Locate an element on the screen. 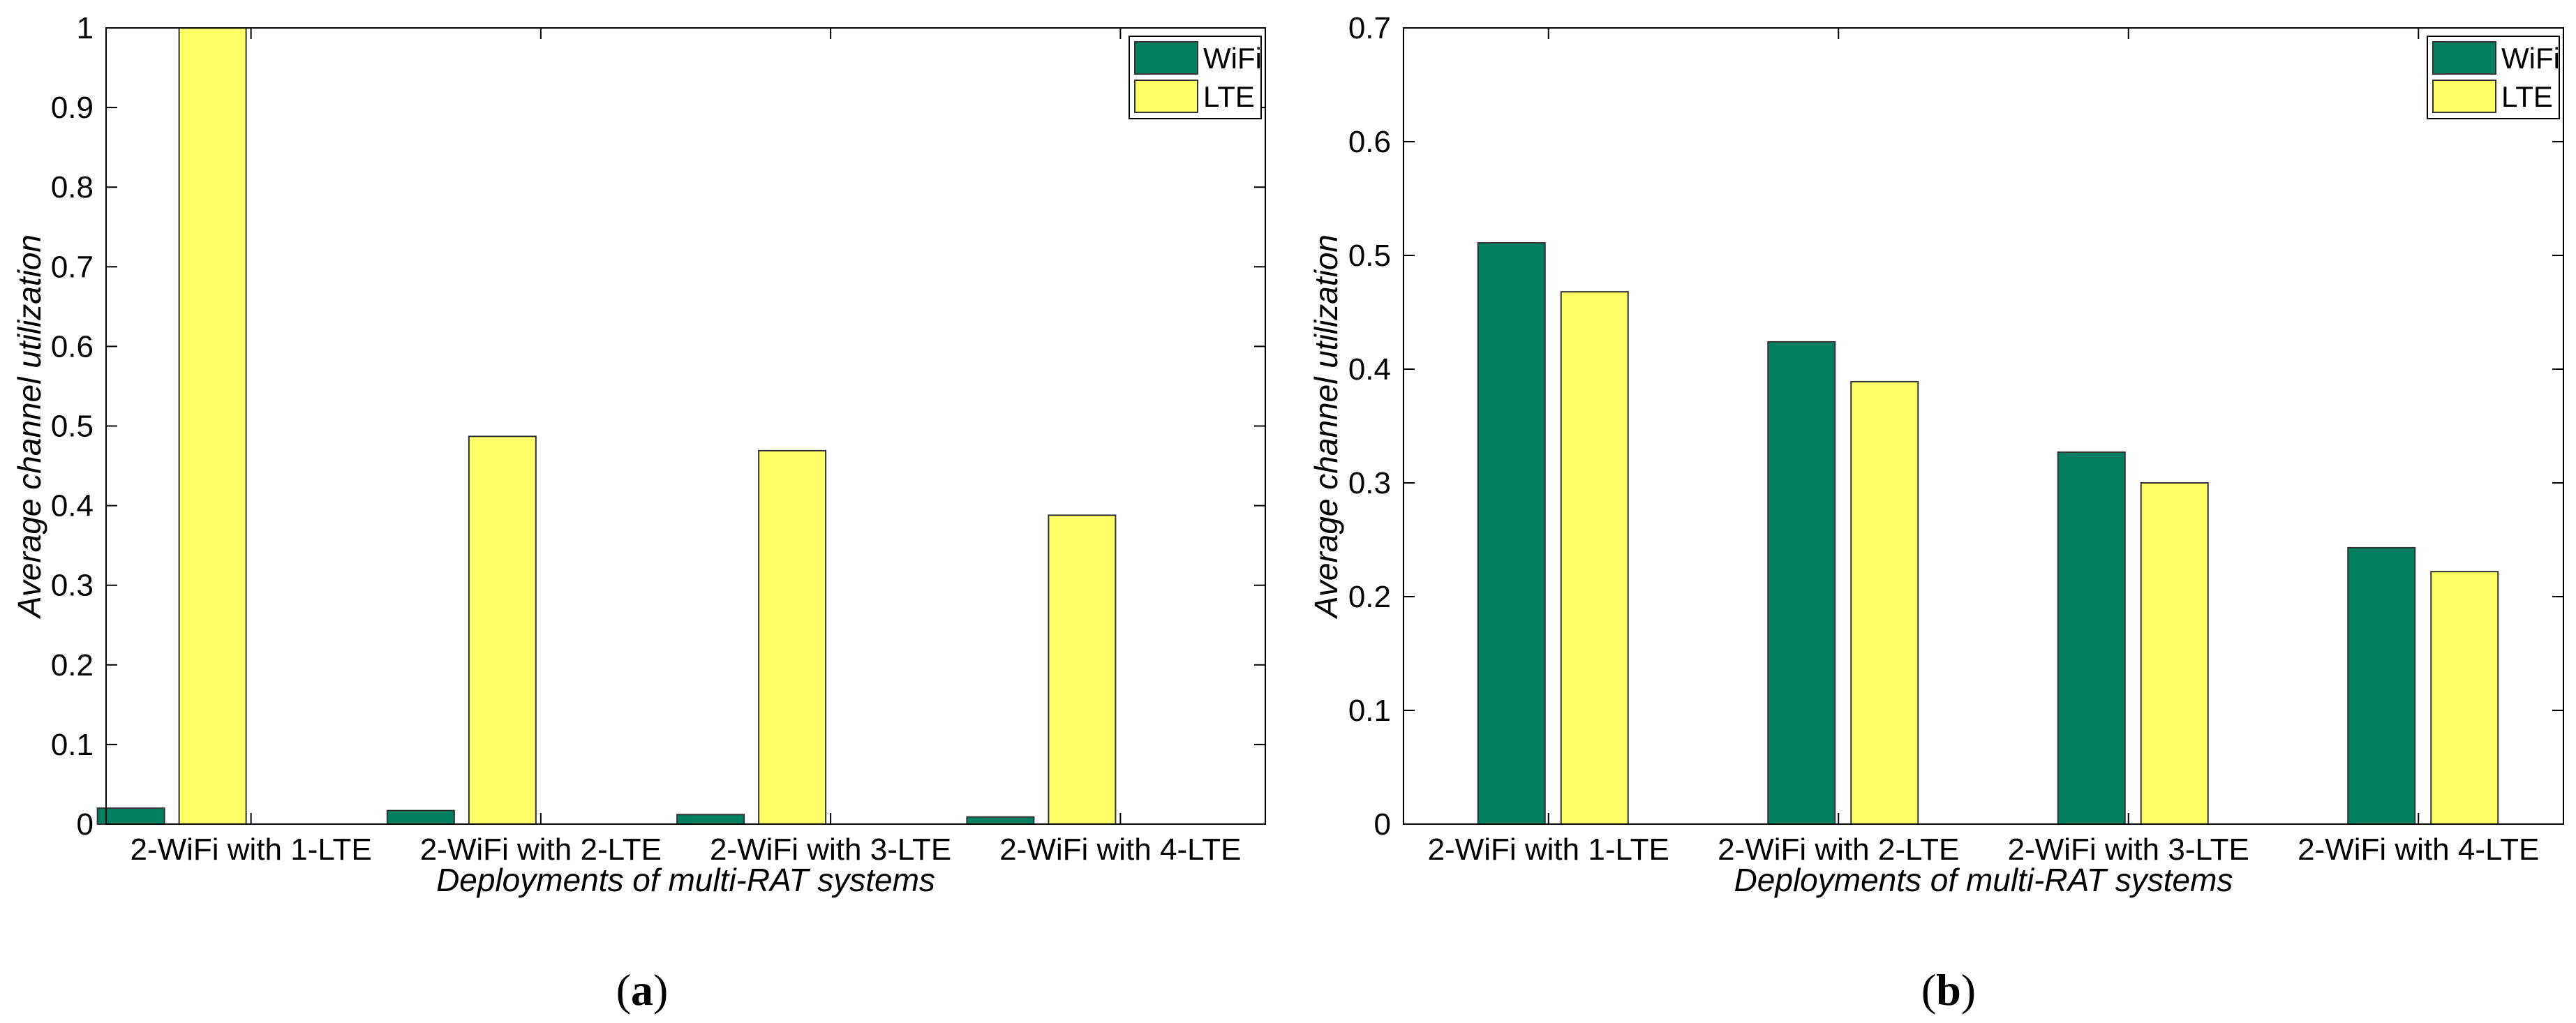 This screenshot has height=1023, width=2576. caption-letter: a is located at coordinates (642, 990).